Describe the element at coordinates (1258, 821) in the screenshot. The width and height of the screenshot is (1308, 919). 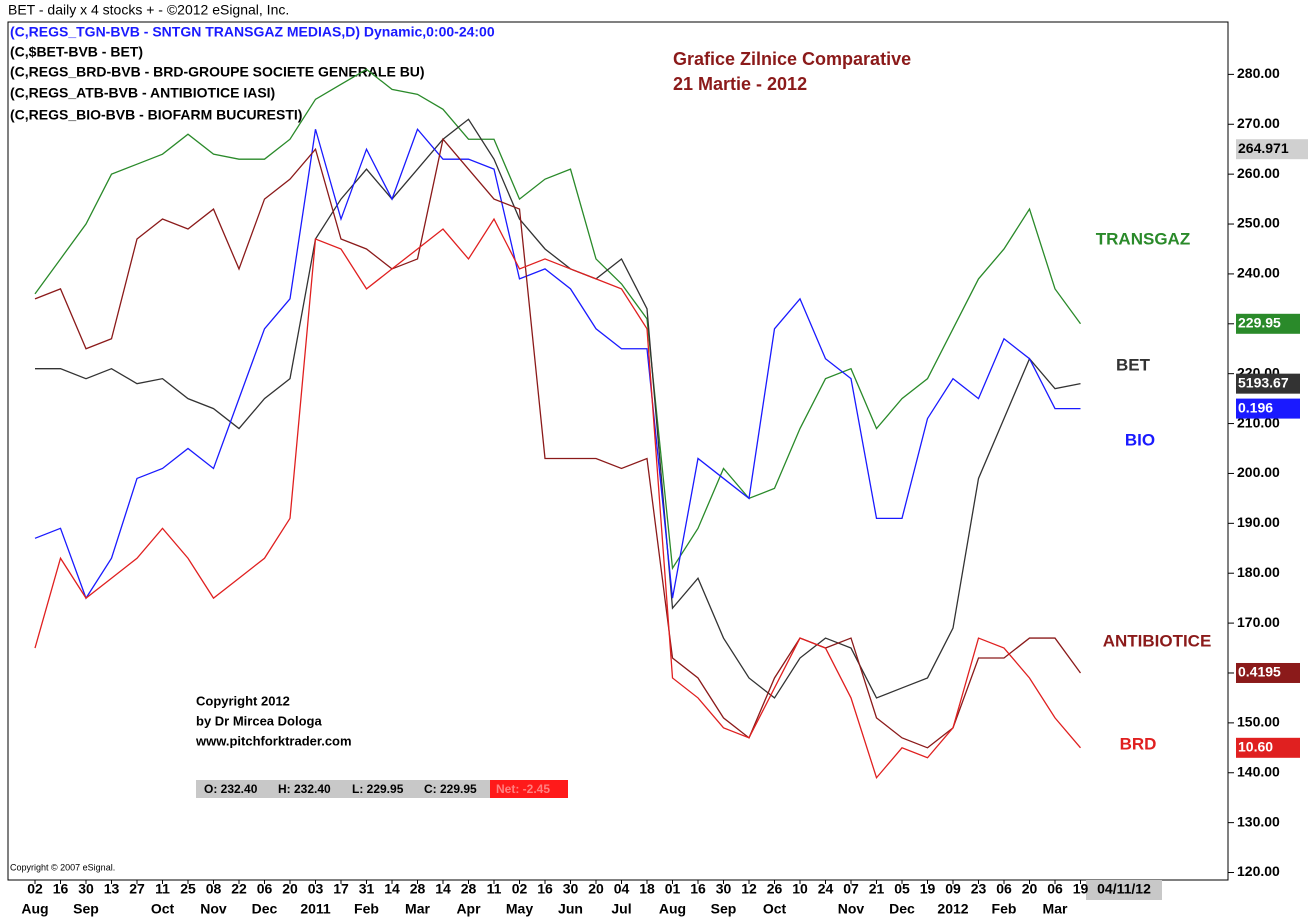
I see `y-tick-label: 130.00` at that location.